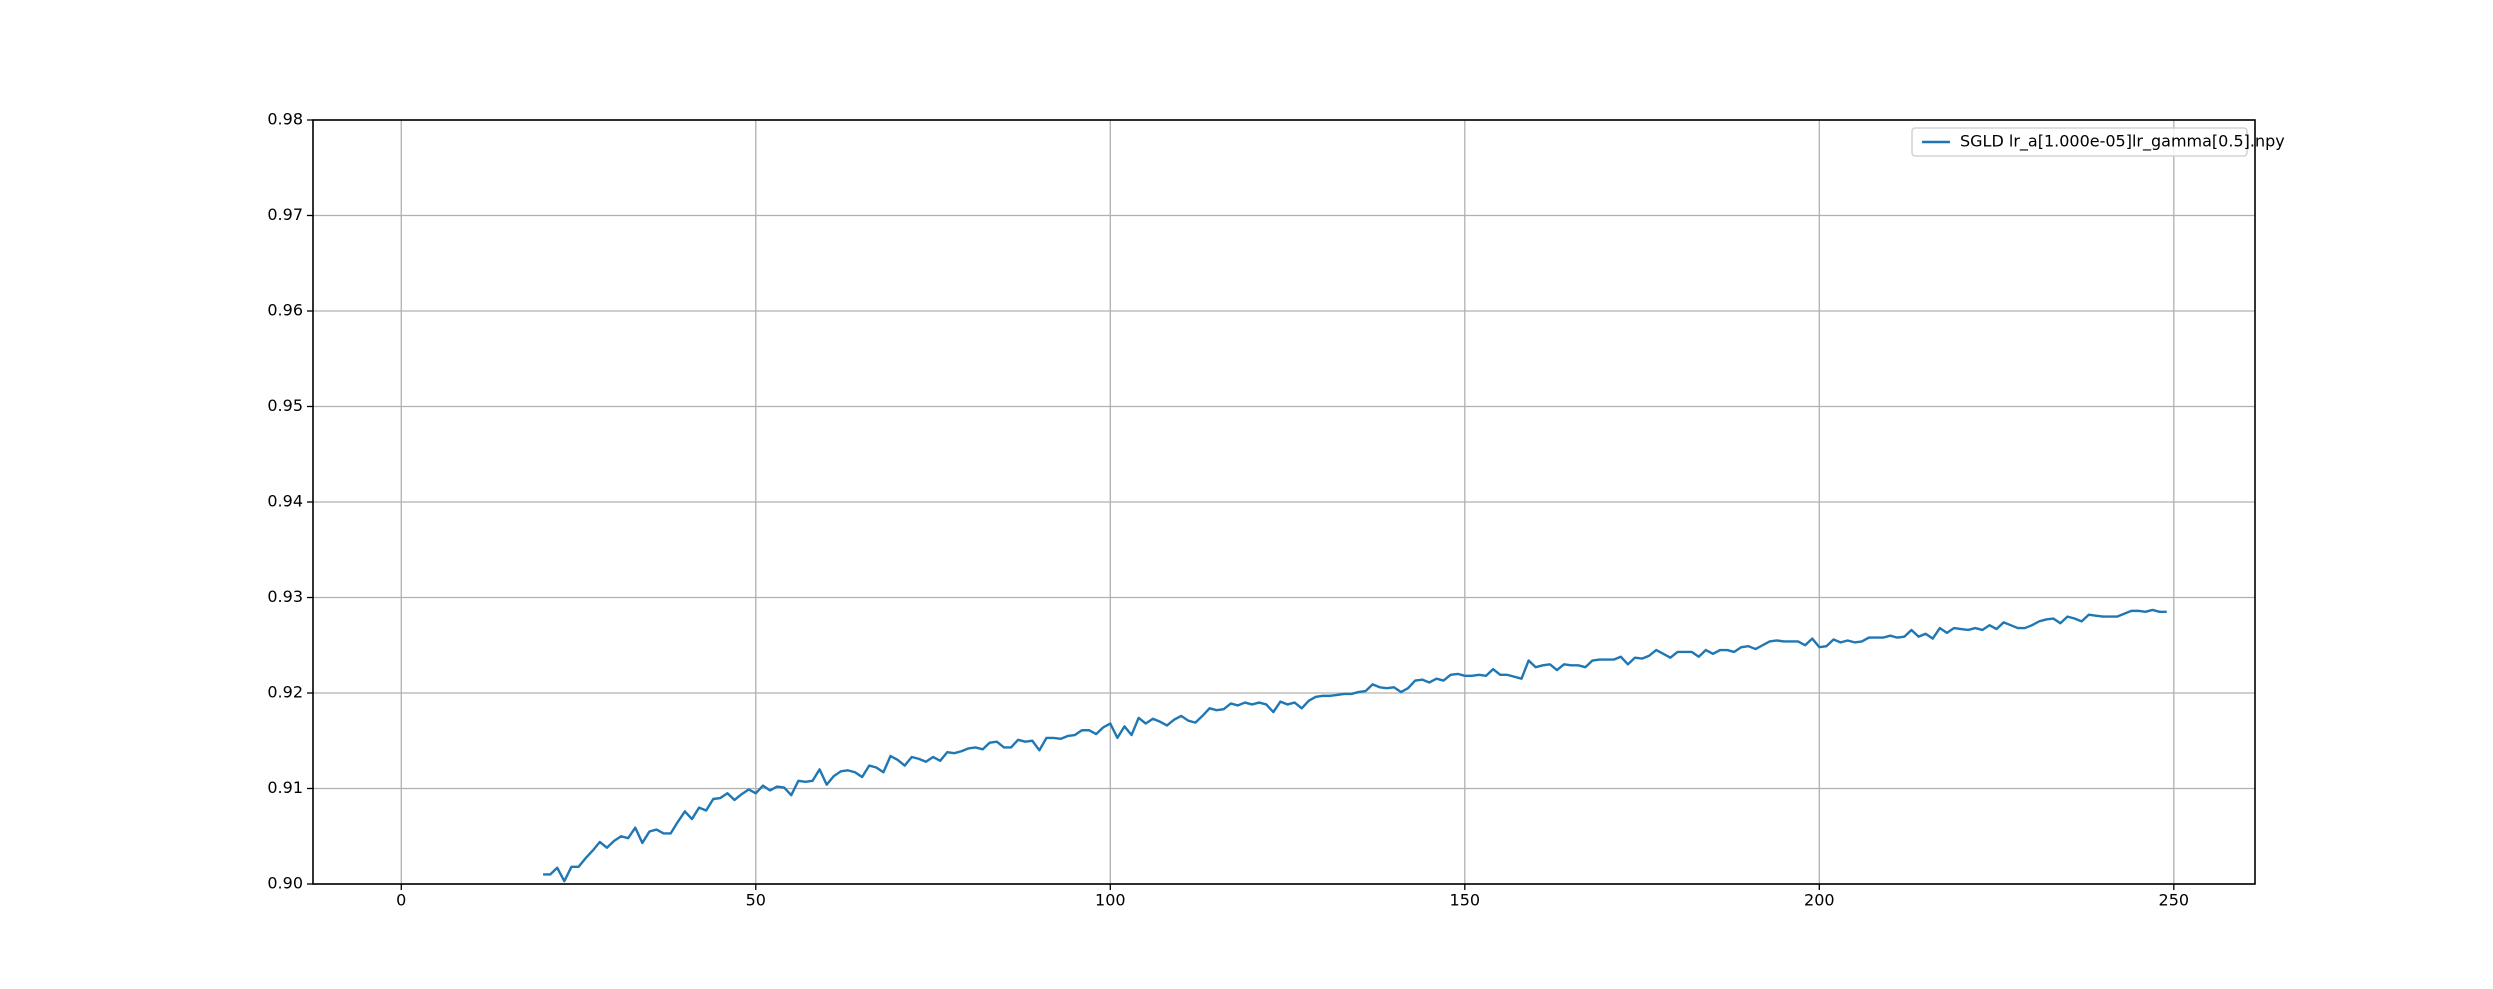 This screenshot has width=2493, height=989. What do you see at coordinates (285, 883) in the screenshot?
I see `y-tick-label: 0.90` at bounding box center [285, 883].